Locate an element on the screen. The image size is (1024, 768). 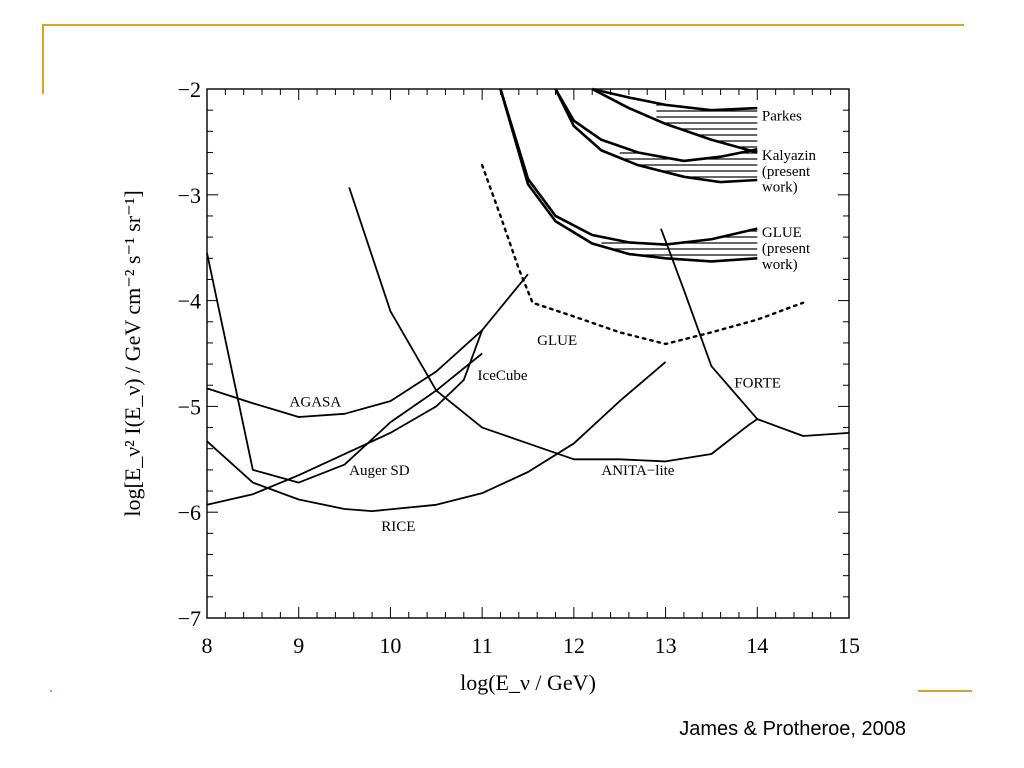
x-tick-label: 10 is located at coordinates (390, 645).